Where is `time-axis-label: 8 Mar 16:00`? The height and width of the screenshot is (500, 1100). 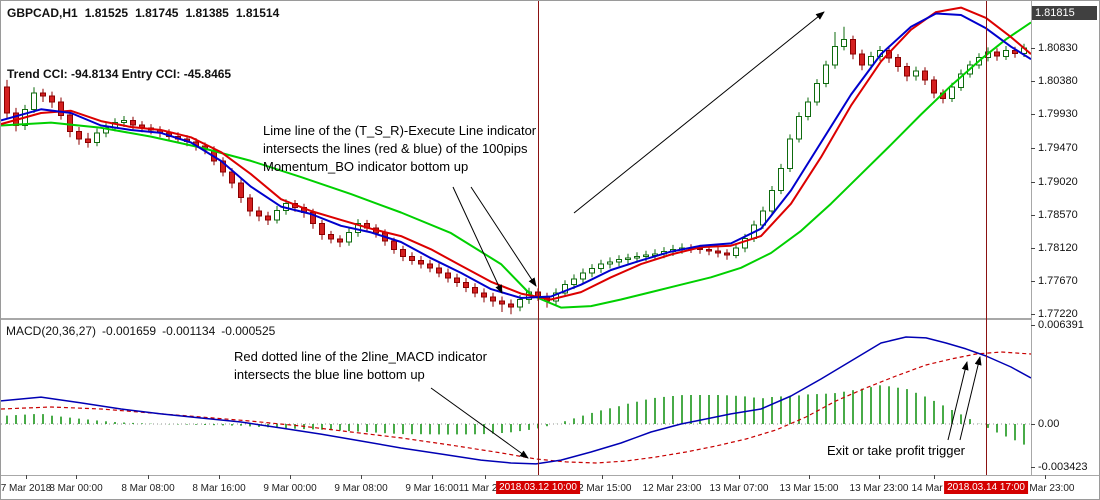
time-axis-label: 8 Mar 16:00 is located at coordinates (219, 488).